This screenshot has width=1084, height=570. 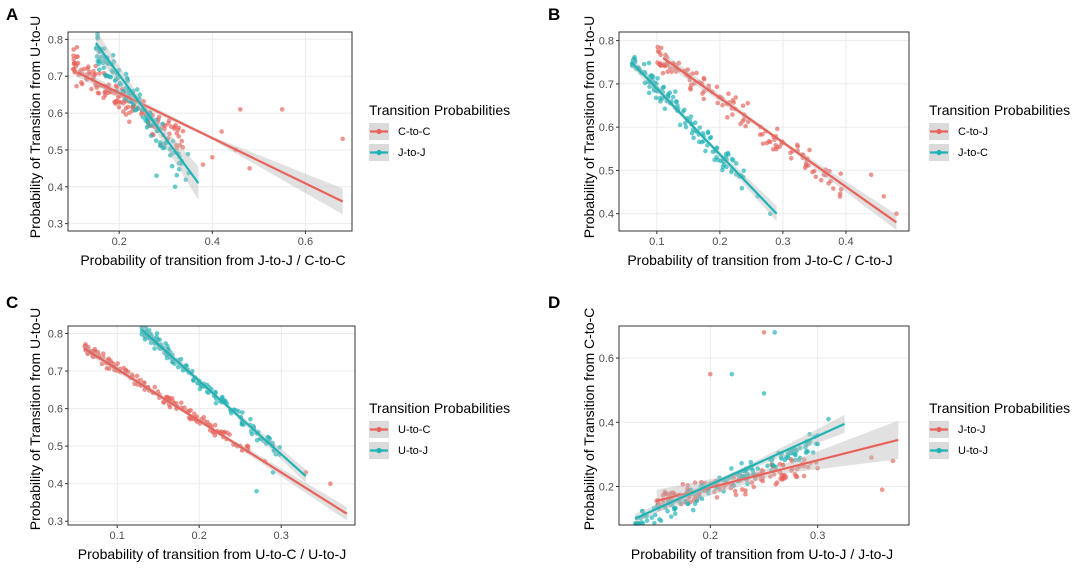 I want to click on y-axis-title: Probability of Transition from C-to-C, so click(x=589, y=419).